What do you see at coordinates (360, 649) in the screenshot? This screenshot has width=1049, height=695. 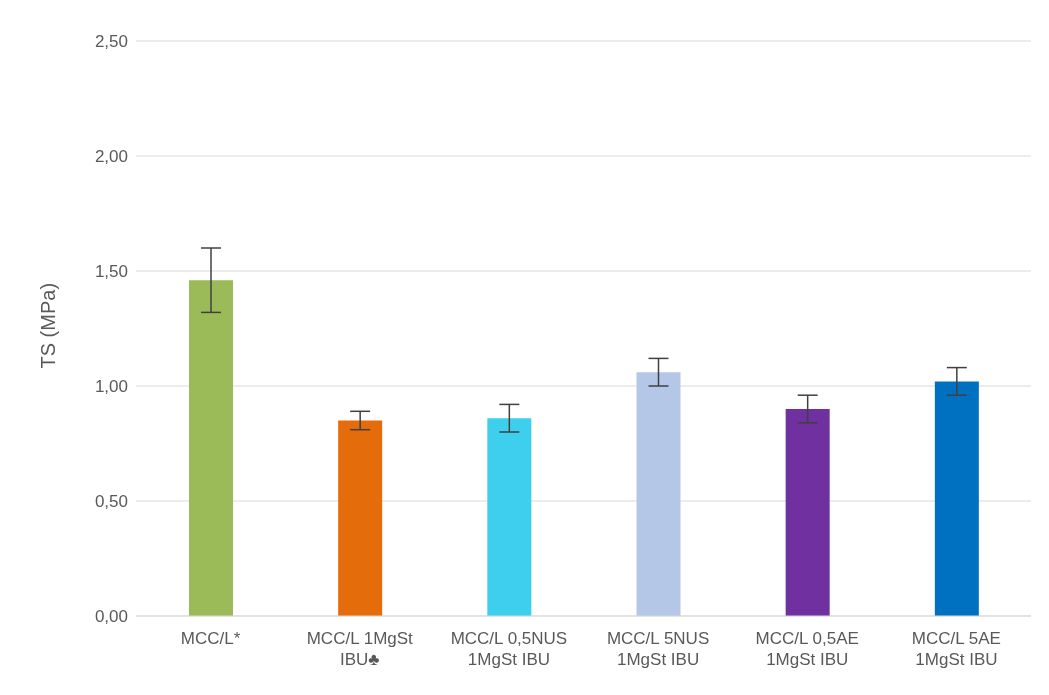 I see `x-tick-label: MCC/L 1MgSt IBU♣` at bounding box center [360, 649].